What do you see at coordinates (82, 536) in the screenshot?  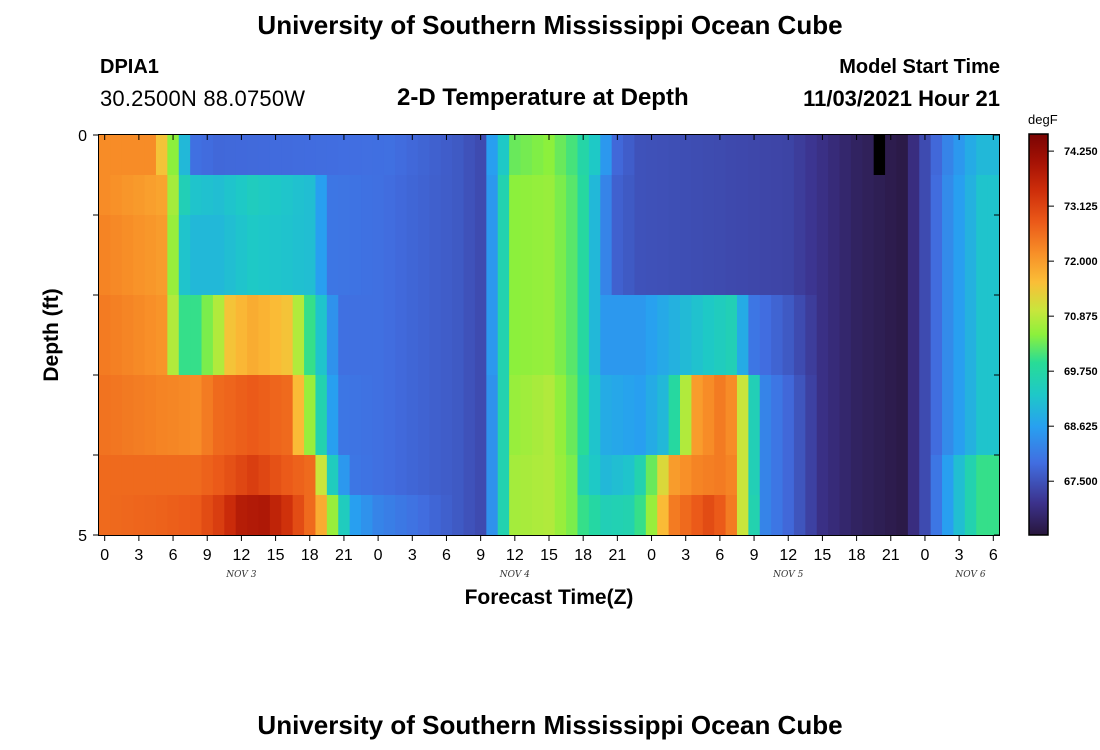 I see `y-tick-label: 5` at bounding box center [82, 536].